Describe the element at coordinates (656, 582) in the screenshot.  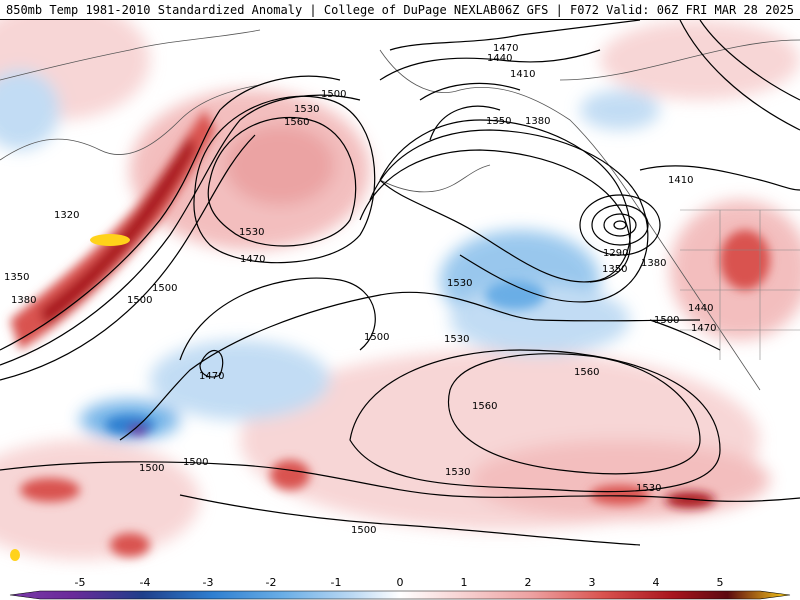
I see `colorbar-label: 4` at that location.